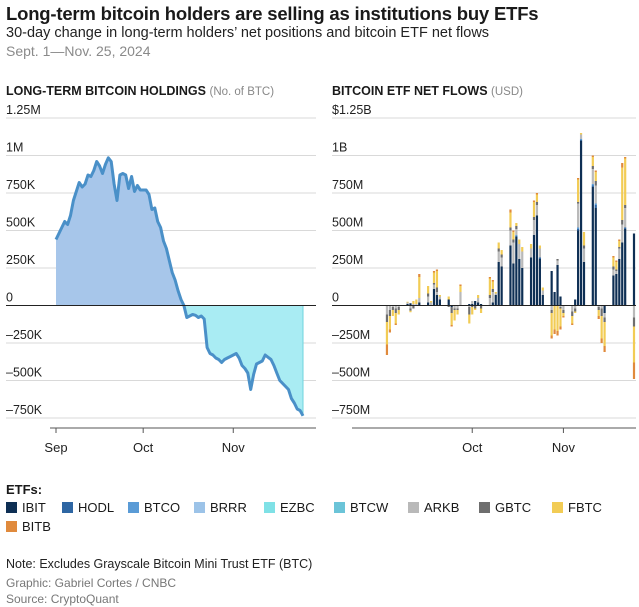 This screenshot has width=639, height=607. I want to click on left-y-tick-label: –250K, so click(24, 335).